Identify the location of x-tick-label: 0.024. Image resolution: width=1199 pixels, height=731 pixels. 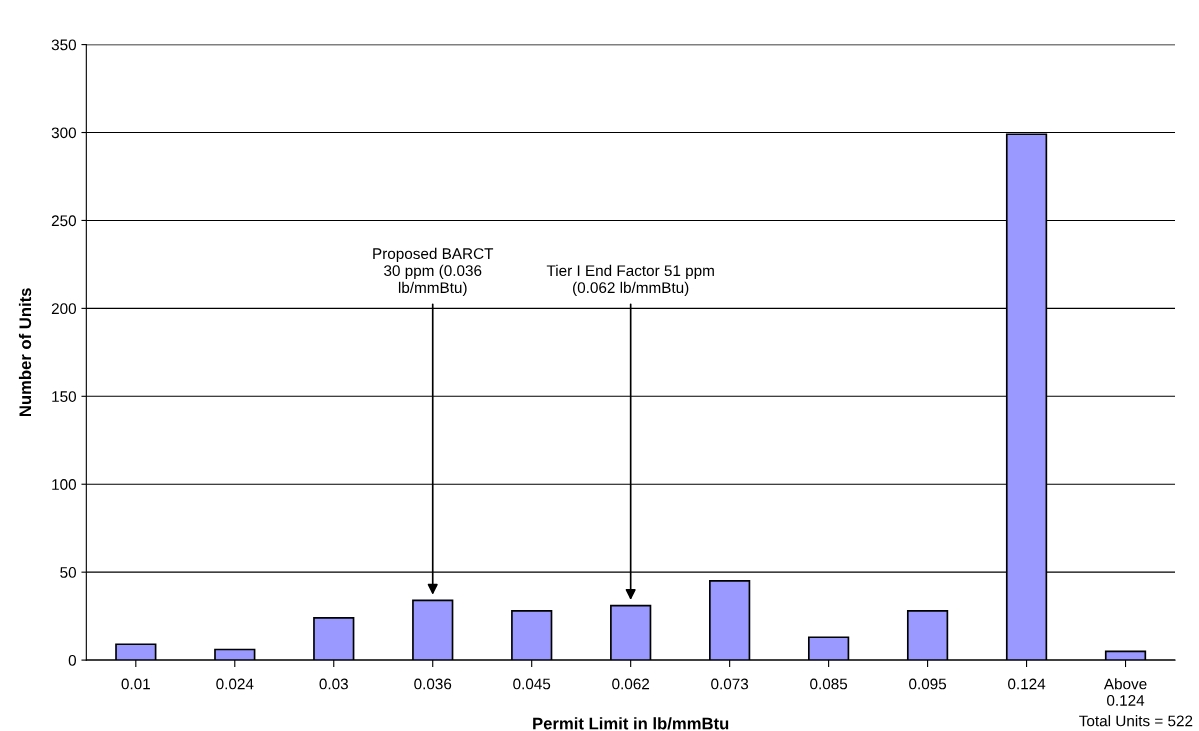
(235, 684).